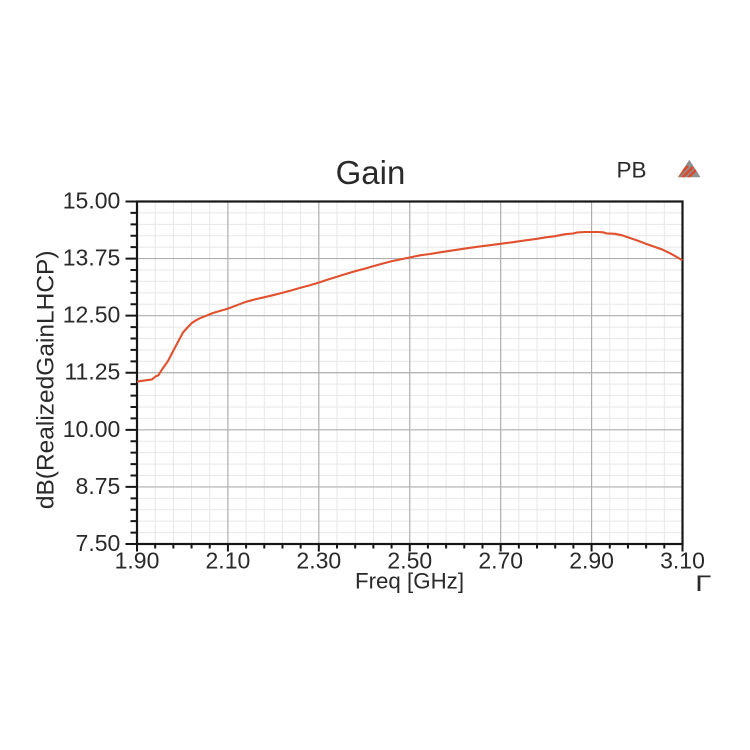  What do you see at coordinates (46, 379) in the screenshot?
I see `svg-text: dB(RealizedGainLHCP)` at bounding box center [46, 379].